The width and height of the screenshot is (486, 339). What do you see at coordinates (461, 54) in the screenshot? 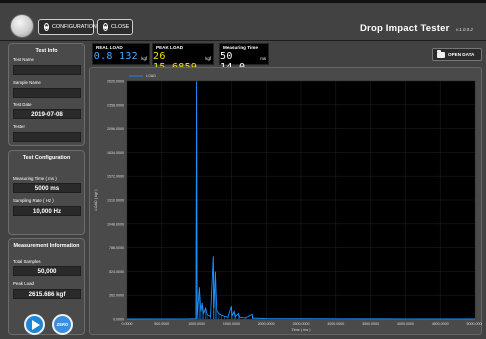
I see `open-data-label: OPEN DATA` at bounding box center [461, 54].